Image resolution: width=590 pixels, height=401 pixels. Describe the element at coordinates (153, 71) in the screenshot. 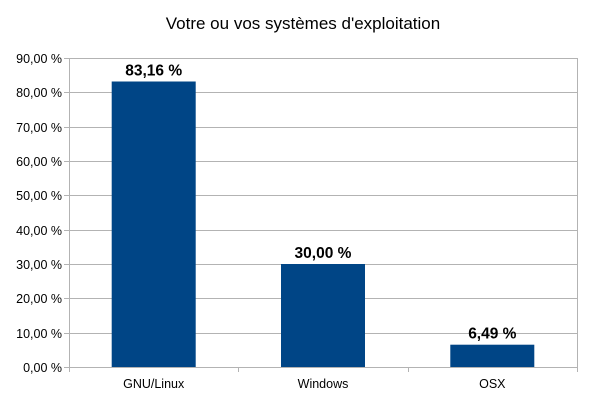

I see `data-label: 83,16 %` at that location.